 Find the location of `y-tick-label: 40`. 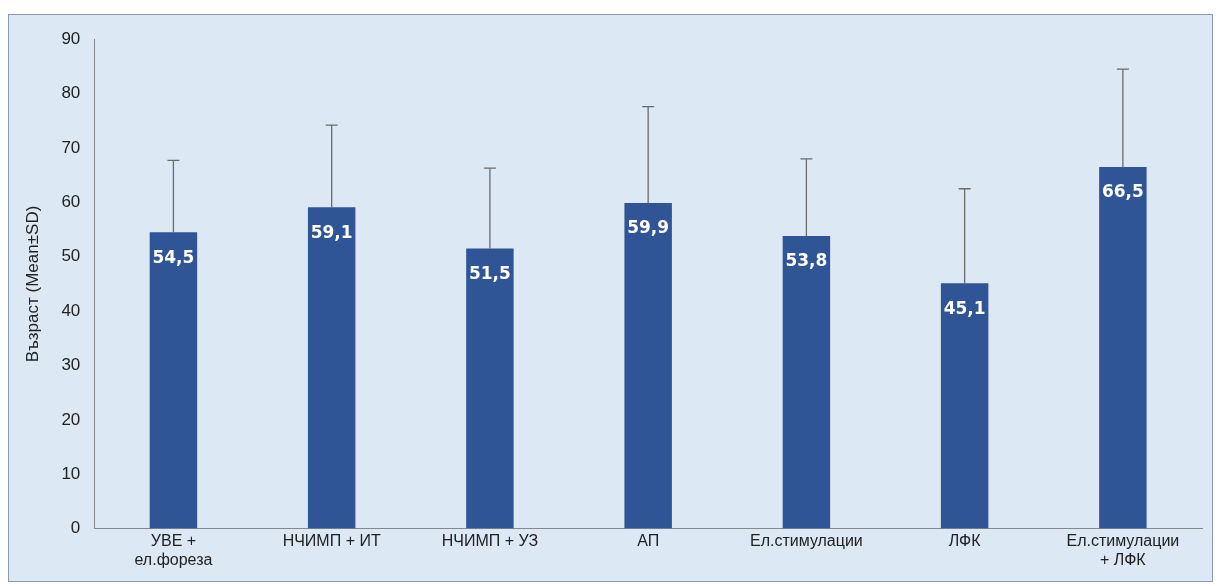

y-tick-label: 40 is located at coordinates (71, 310).